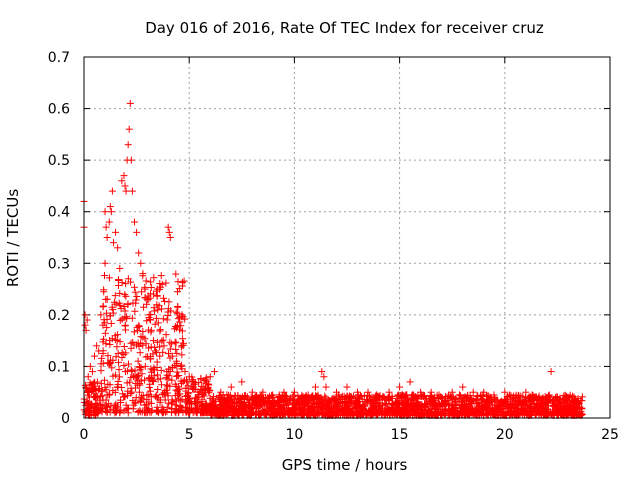 This screenshot has width=640, height=480. What do you see at coordinates (59, 161) in the screenshot?
I see `y-tick-label: 0.5` at bounding box center [59, 161].